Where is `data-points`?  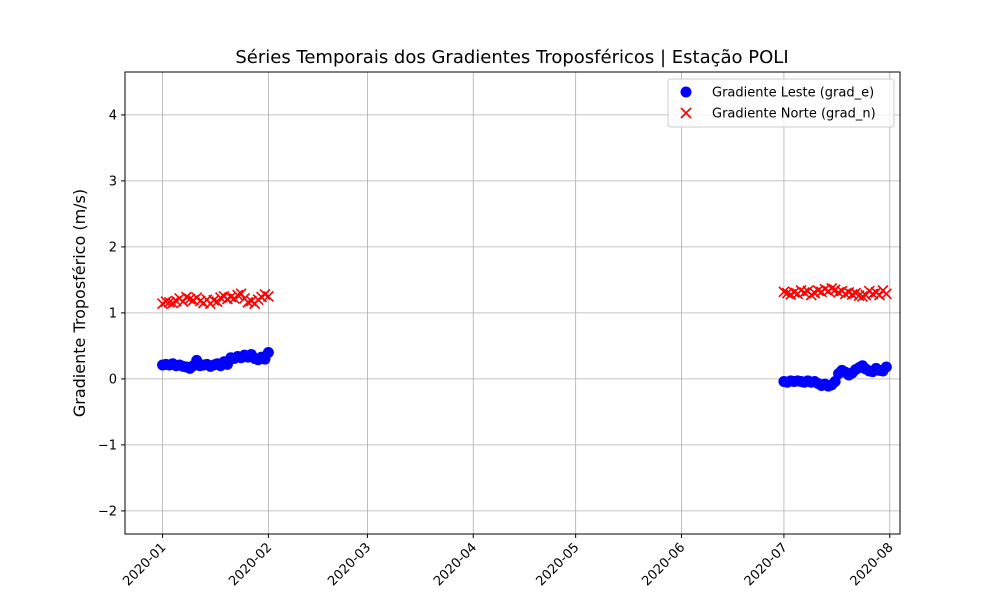
data-points is located at coordinates (524, 337).